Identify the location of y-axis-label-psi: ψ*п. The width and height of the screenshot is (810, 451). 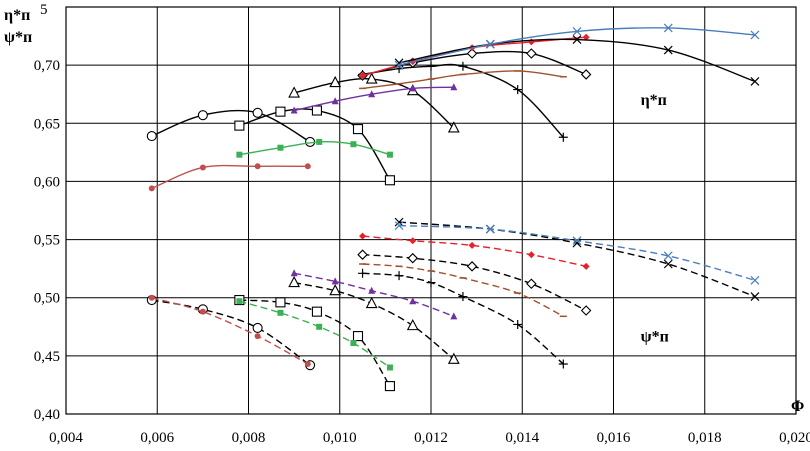
(18, 37).